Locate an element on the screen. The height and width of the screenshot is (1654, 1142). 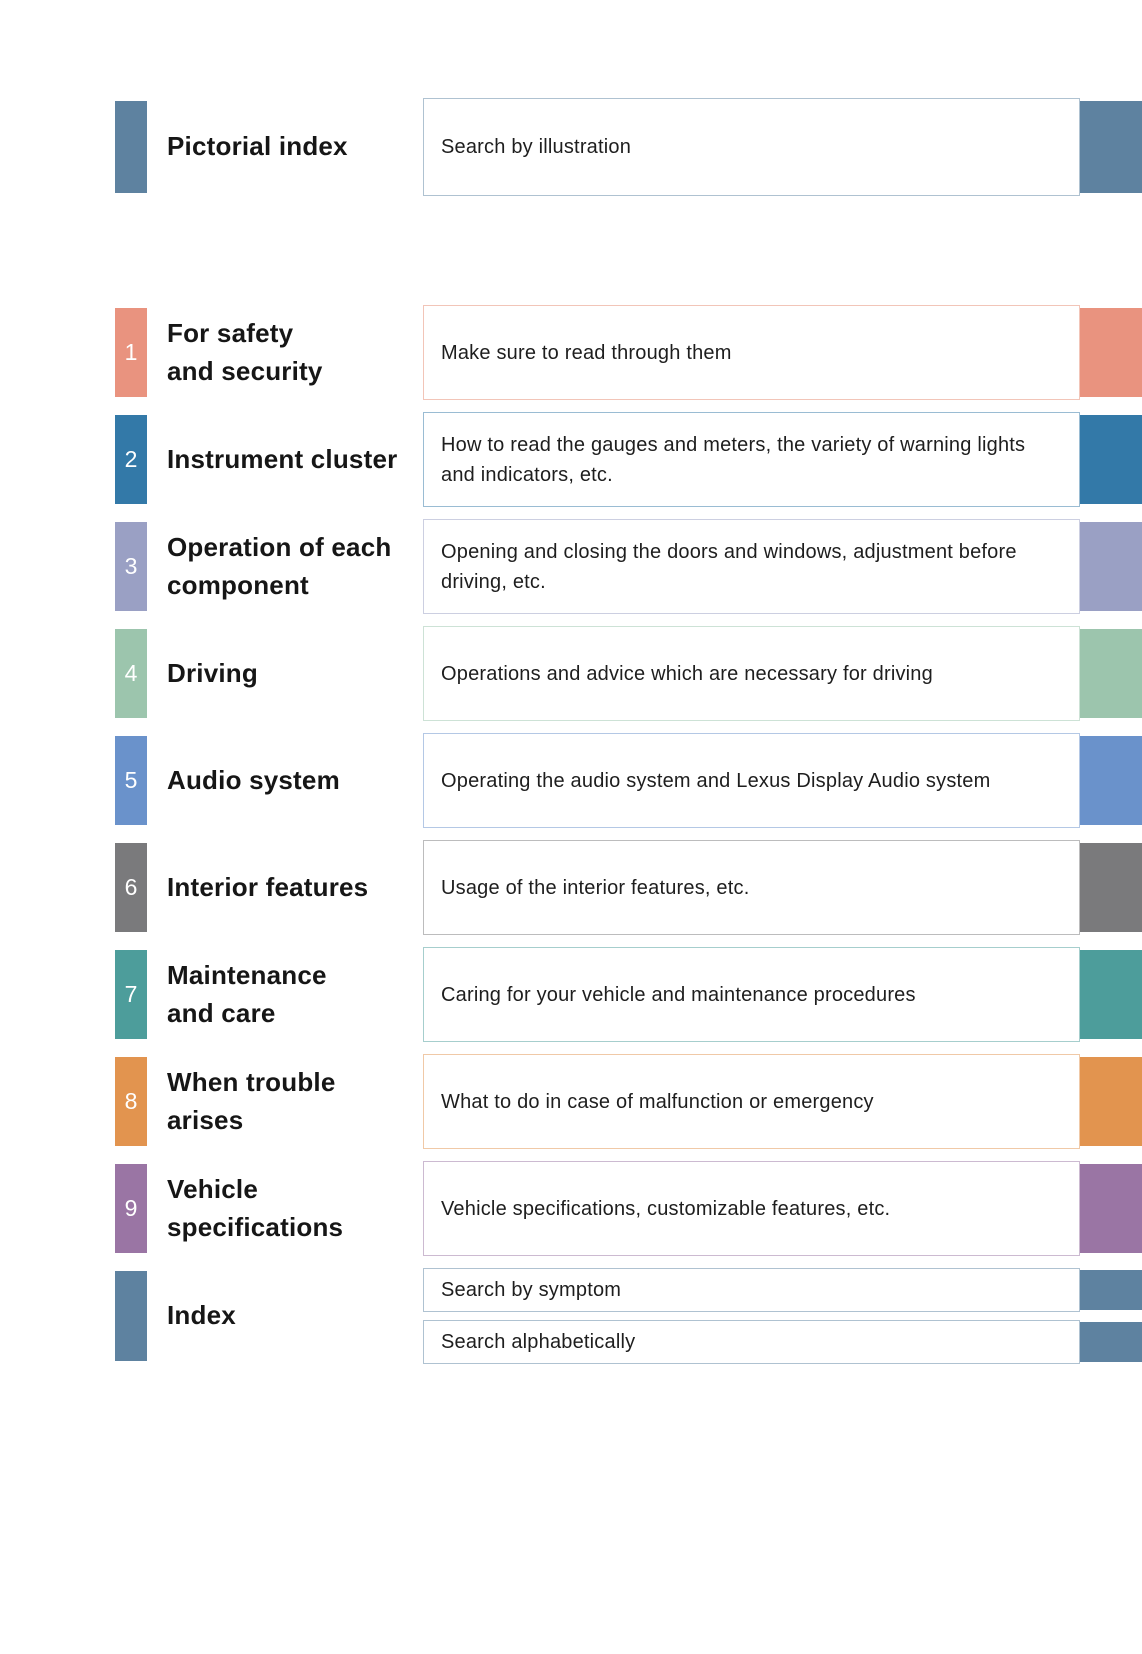
section-title-wrap: When trouble arises is located at coordinates (285, 1101).